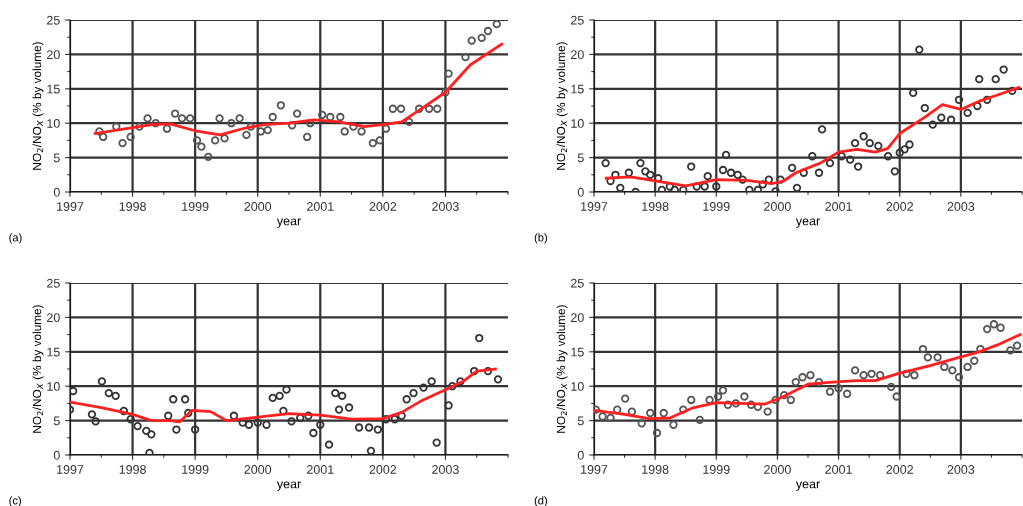  Describe the element at coordinates (15, 501) in the screenshot. I see `text: (c)` at that location.